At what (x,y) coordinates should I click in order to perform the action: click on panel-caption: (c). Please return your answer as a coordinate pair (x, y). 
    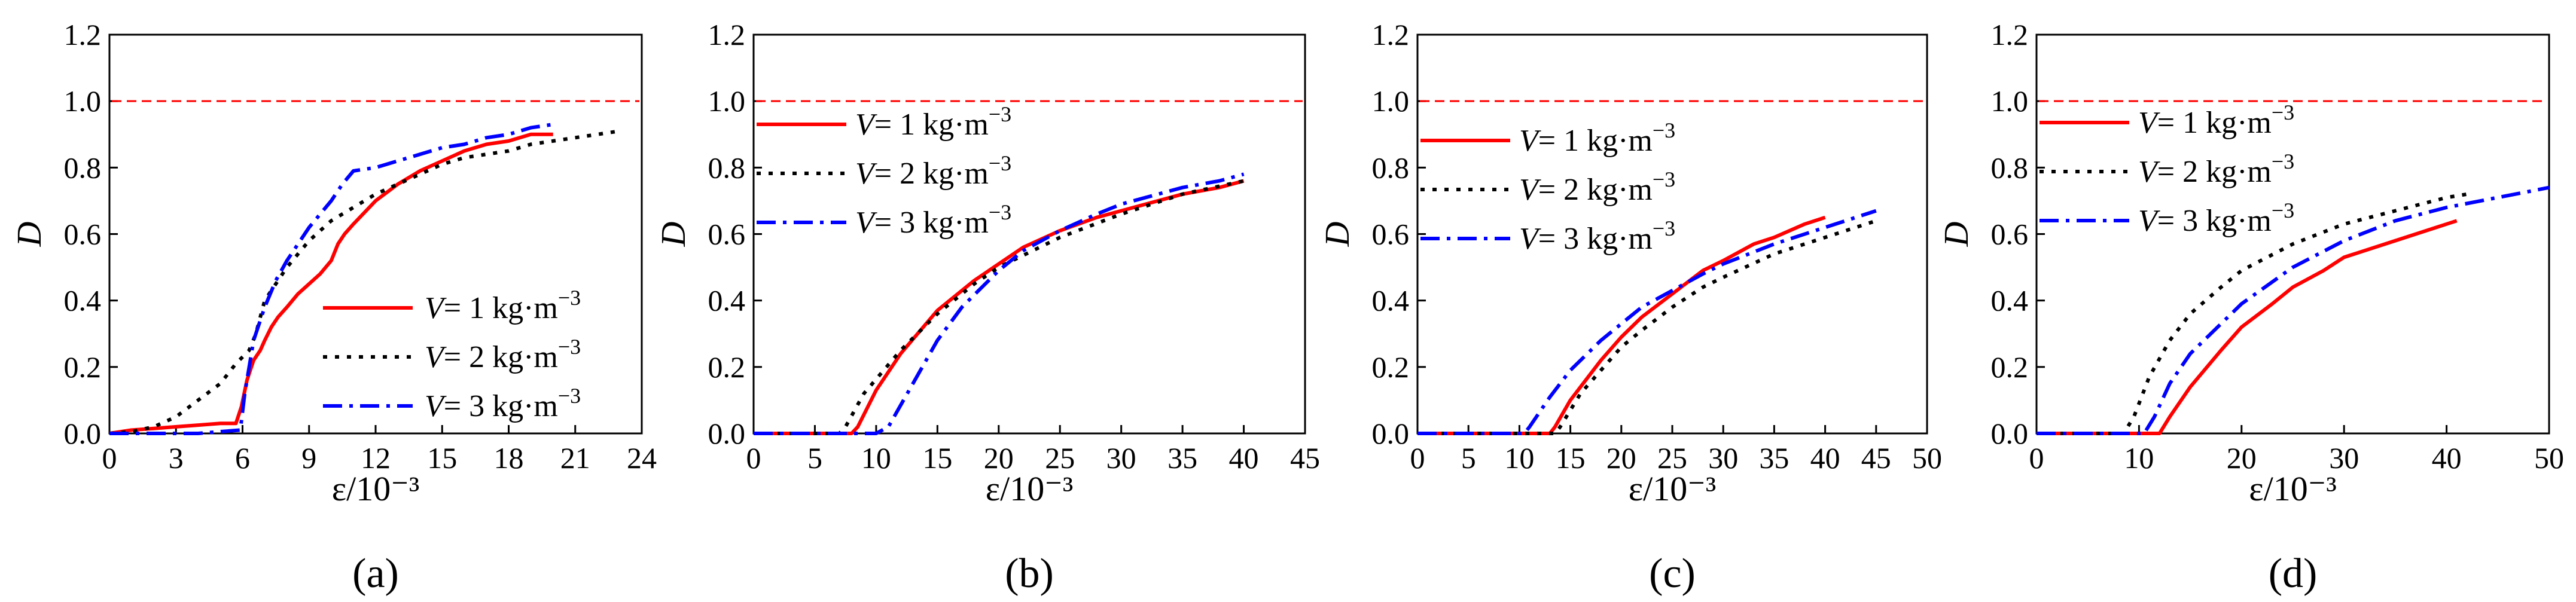
    Looking at the image, I should click on (1673, 574).